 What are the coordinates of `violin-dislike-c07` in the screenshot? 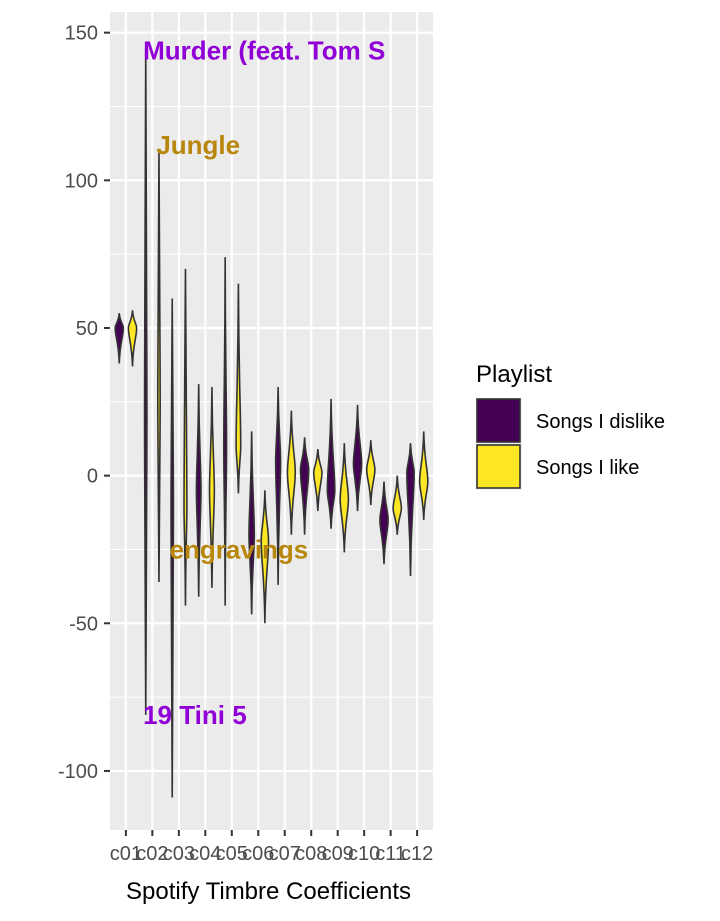 It's located at (278, 486).